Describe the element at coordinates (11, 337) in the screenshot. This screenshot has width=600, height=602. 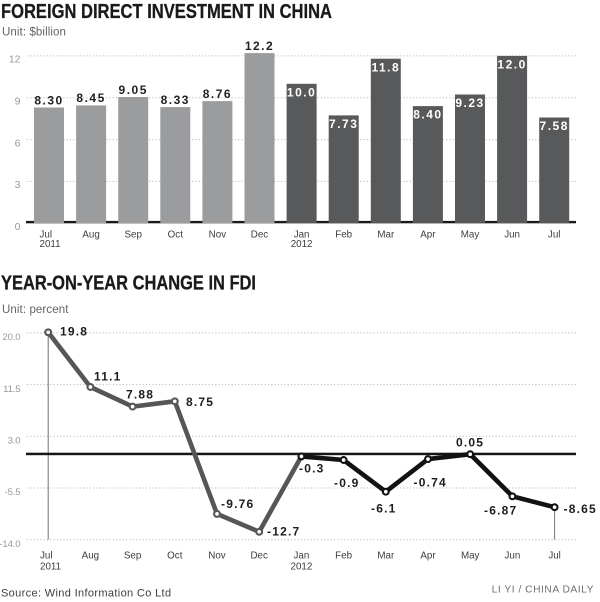
I see `svg-text: 20.0` at that location.